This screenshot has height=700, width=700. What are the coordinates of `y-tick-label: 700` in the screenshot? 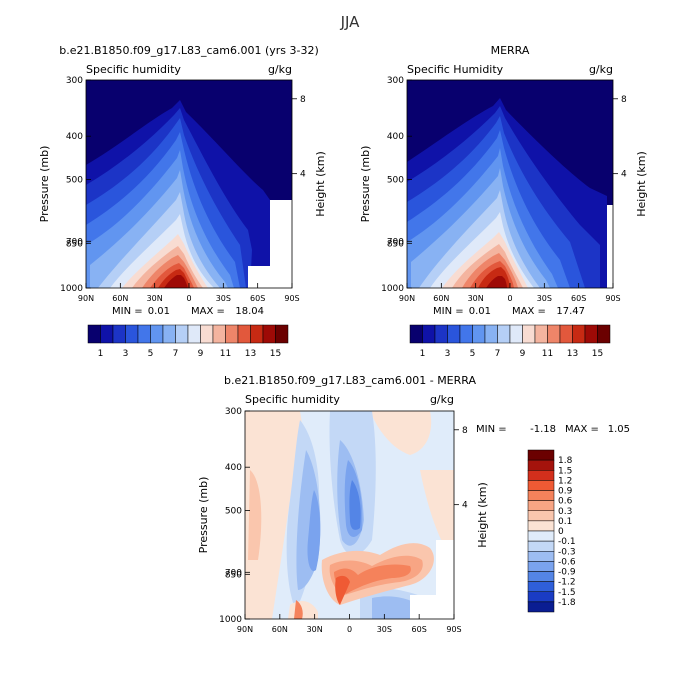 It's located at (233, 573).